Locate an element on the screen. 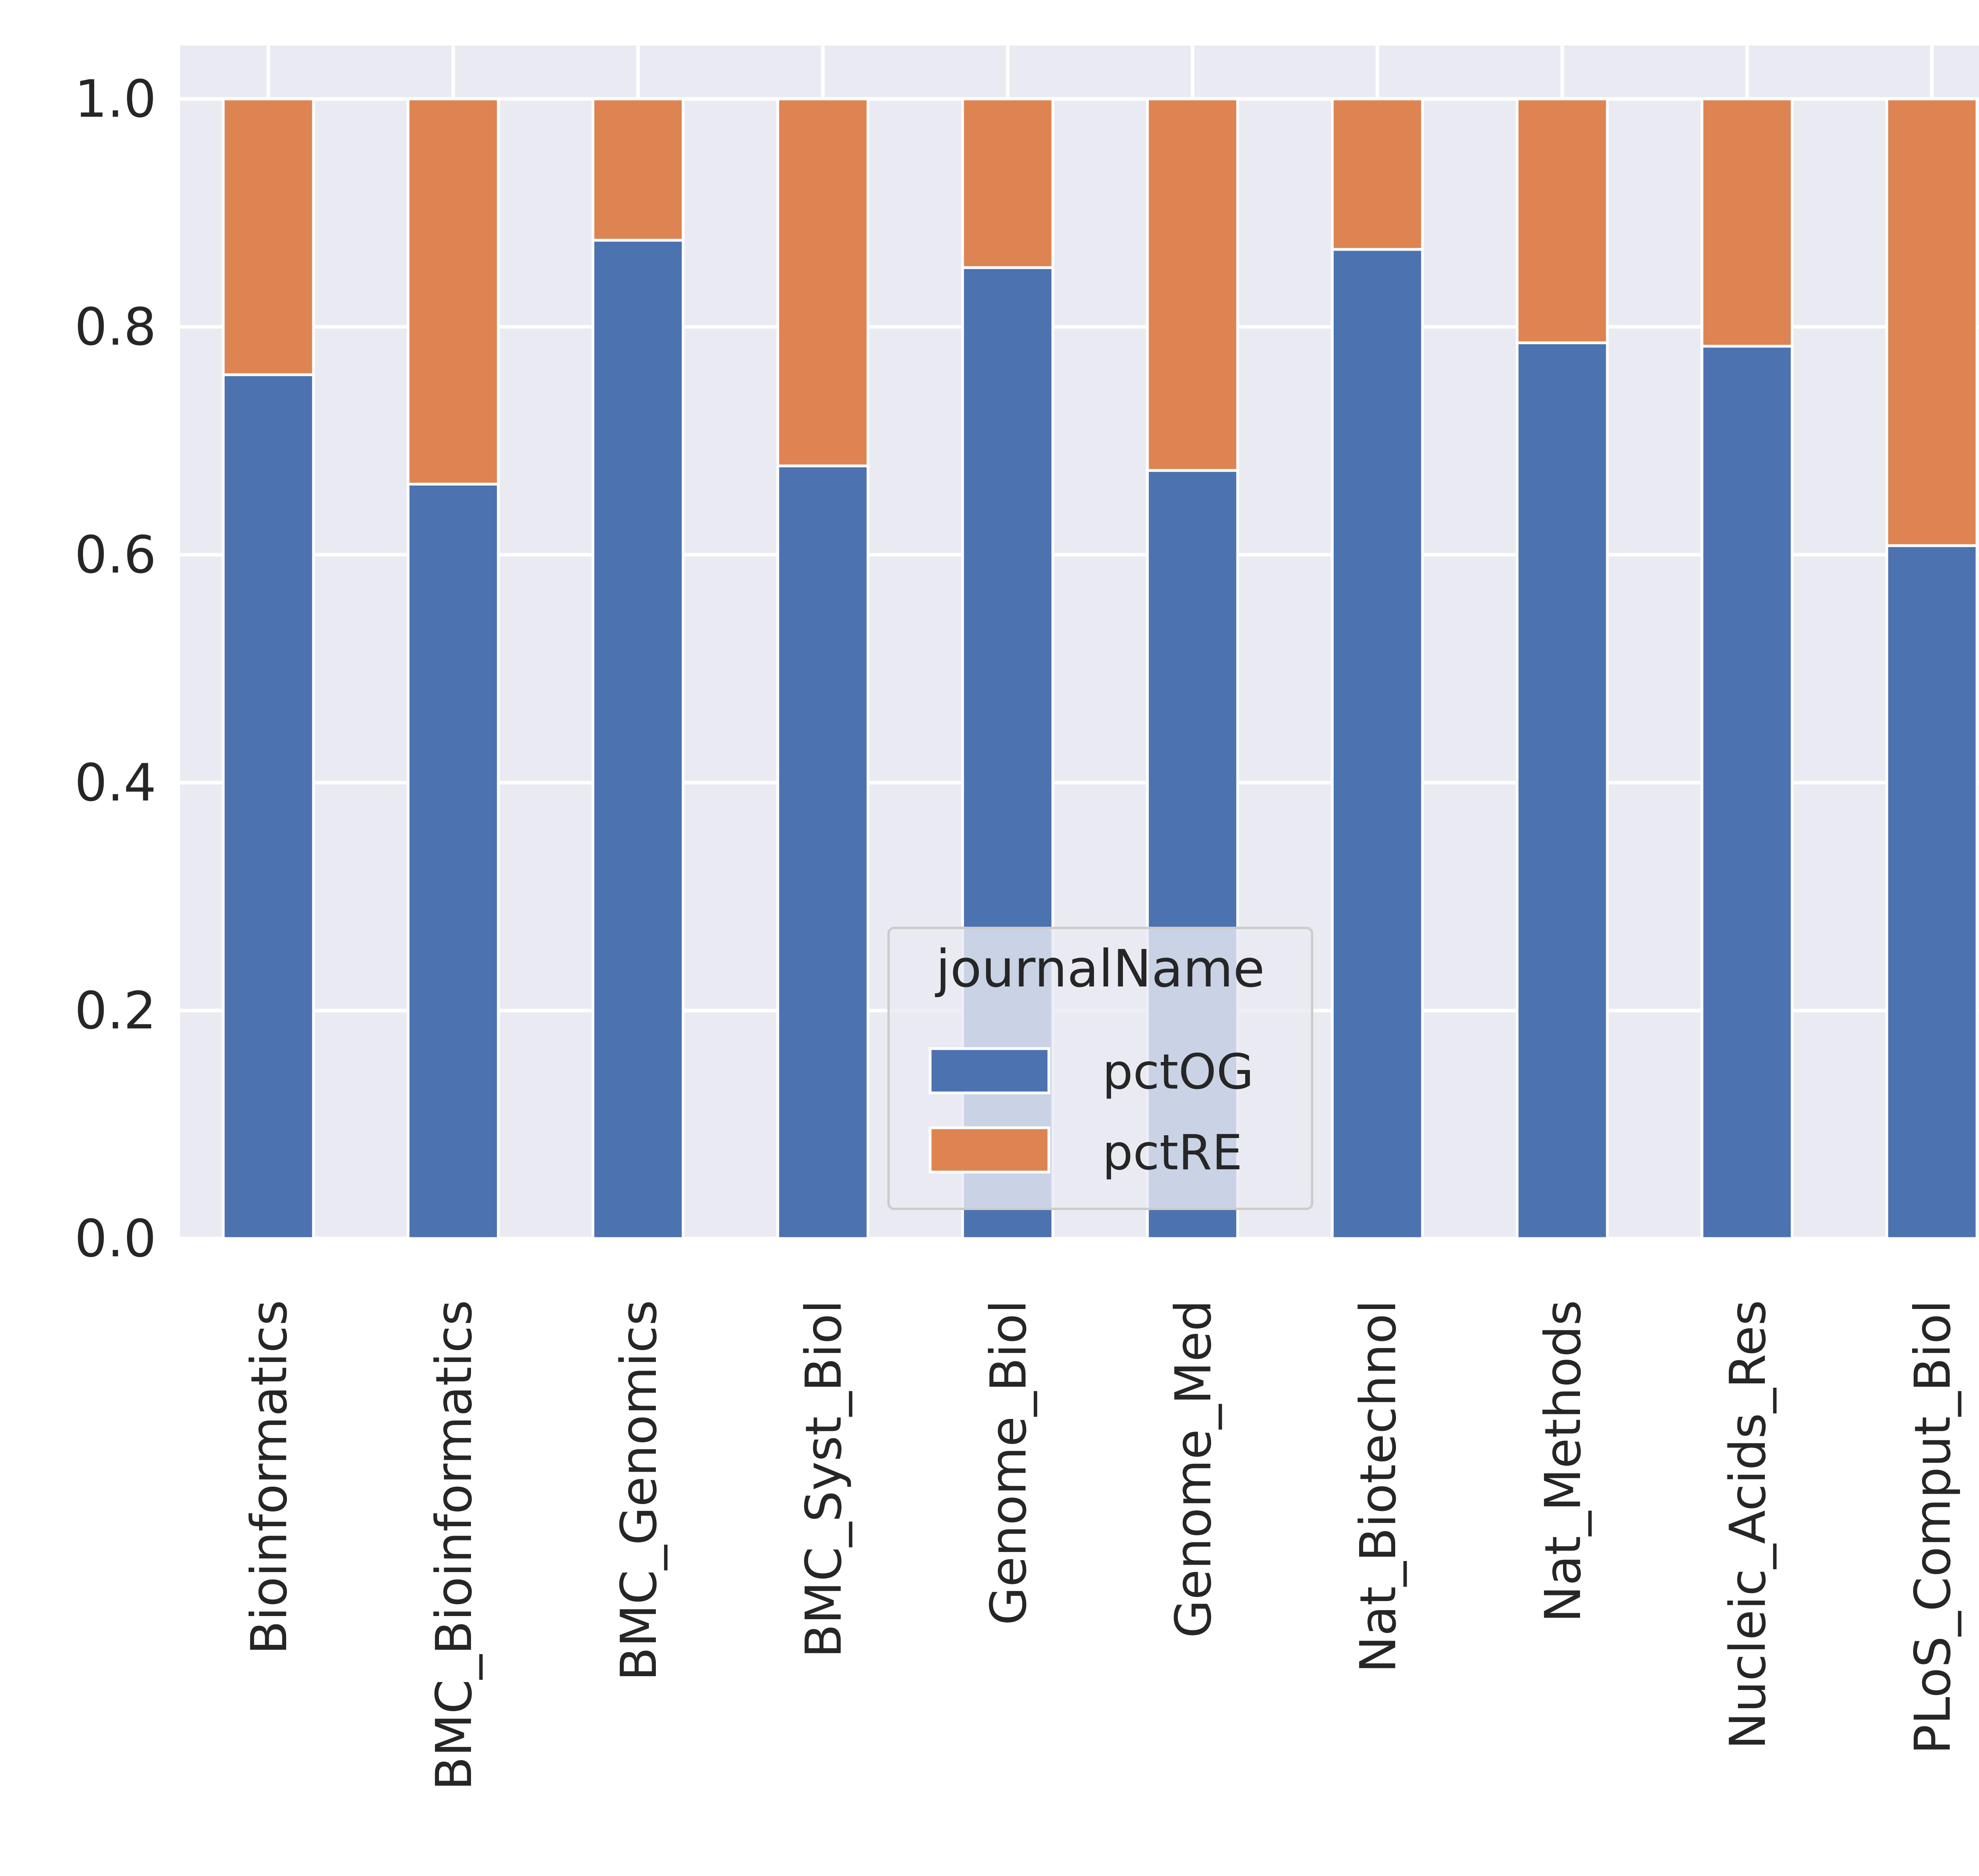  legend: journalName pctOG pctRE is located at coordinates (1100, 1068).